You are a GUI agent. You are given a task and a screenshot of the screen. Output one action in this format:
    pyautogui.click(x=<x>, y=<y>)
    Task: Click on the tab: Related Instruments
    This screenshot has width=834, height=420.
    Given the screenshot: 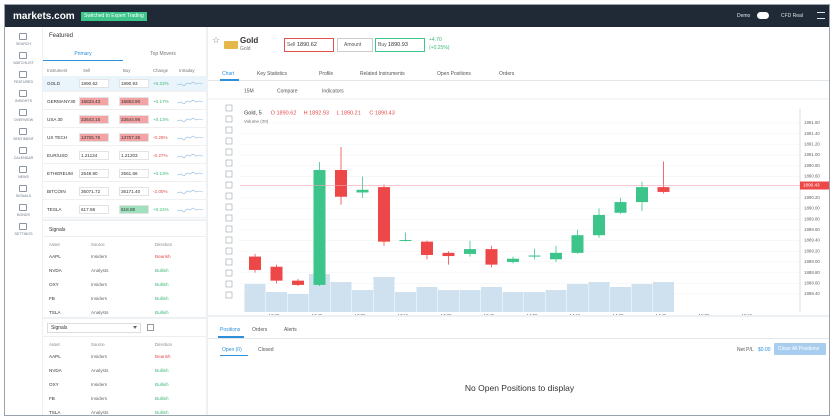 What is the action you would take?
    pyautogui.click(x=382, y=74)
    